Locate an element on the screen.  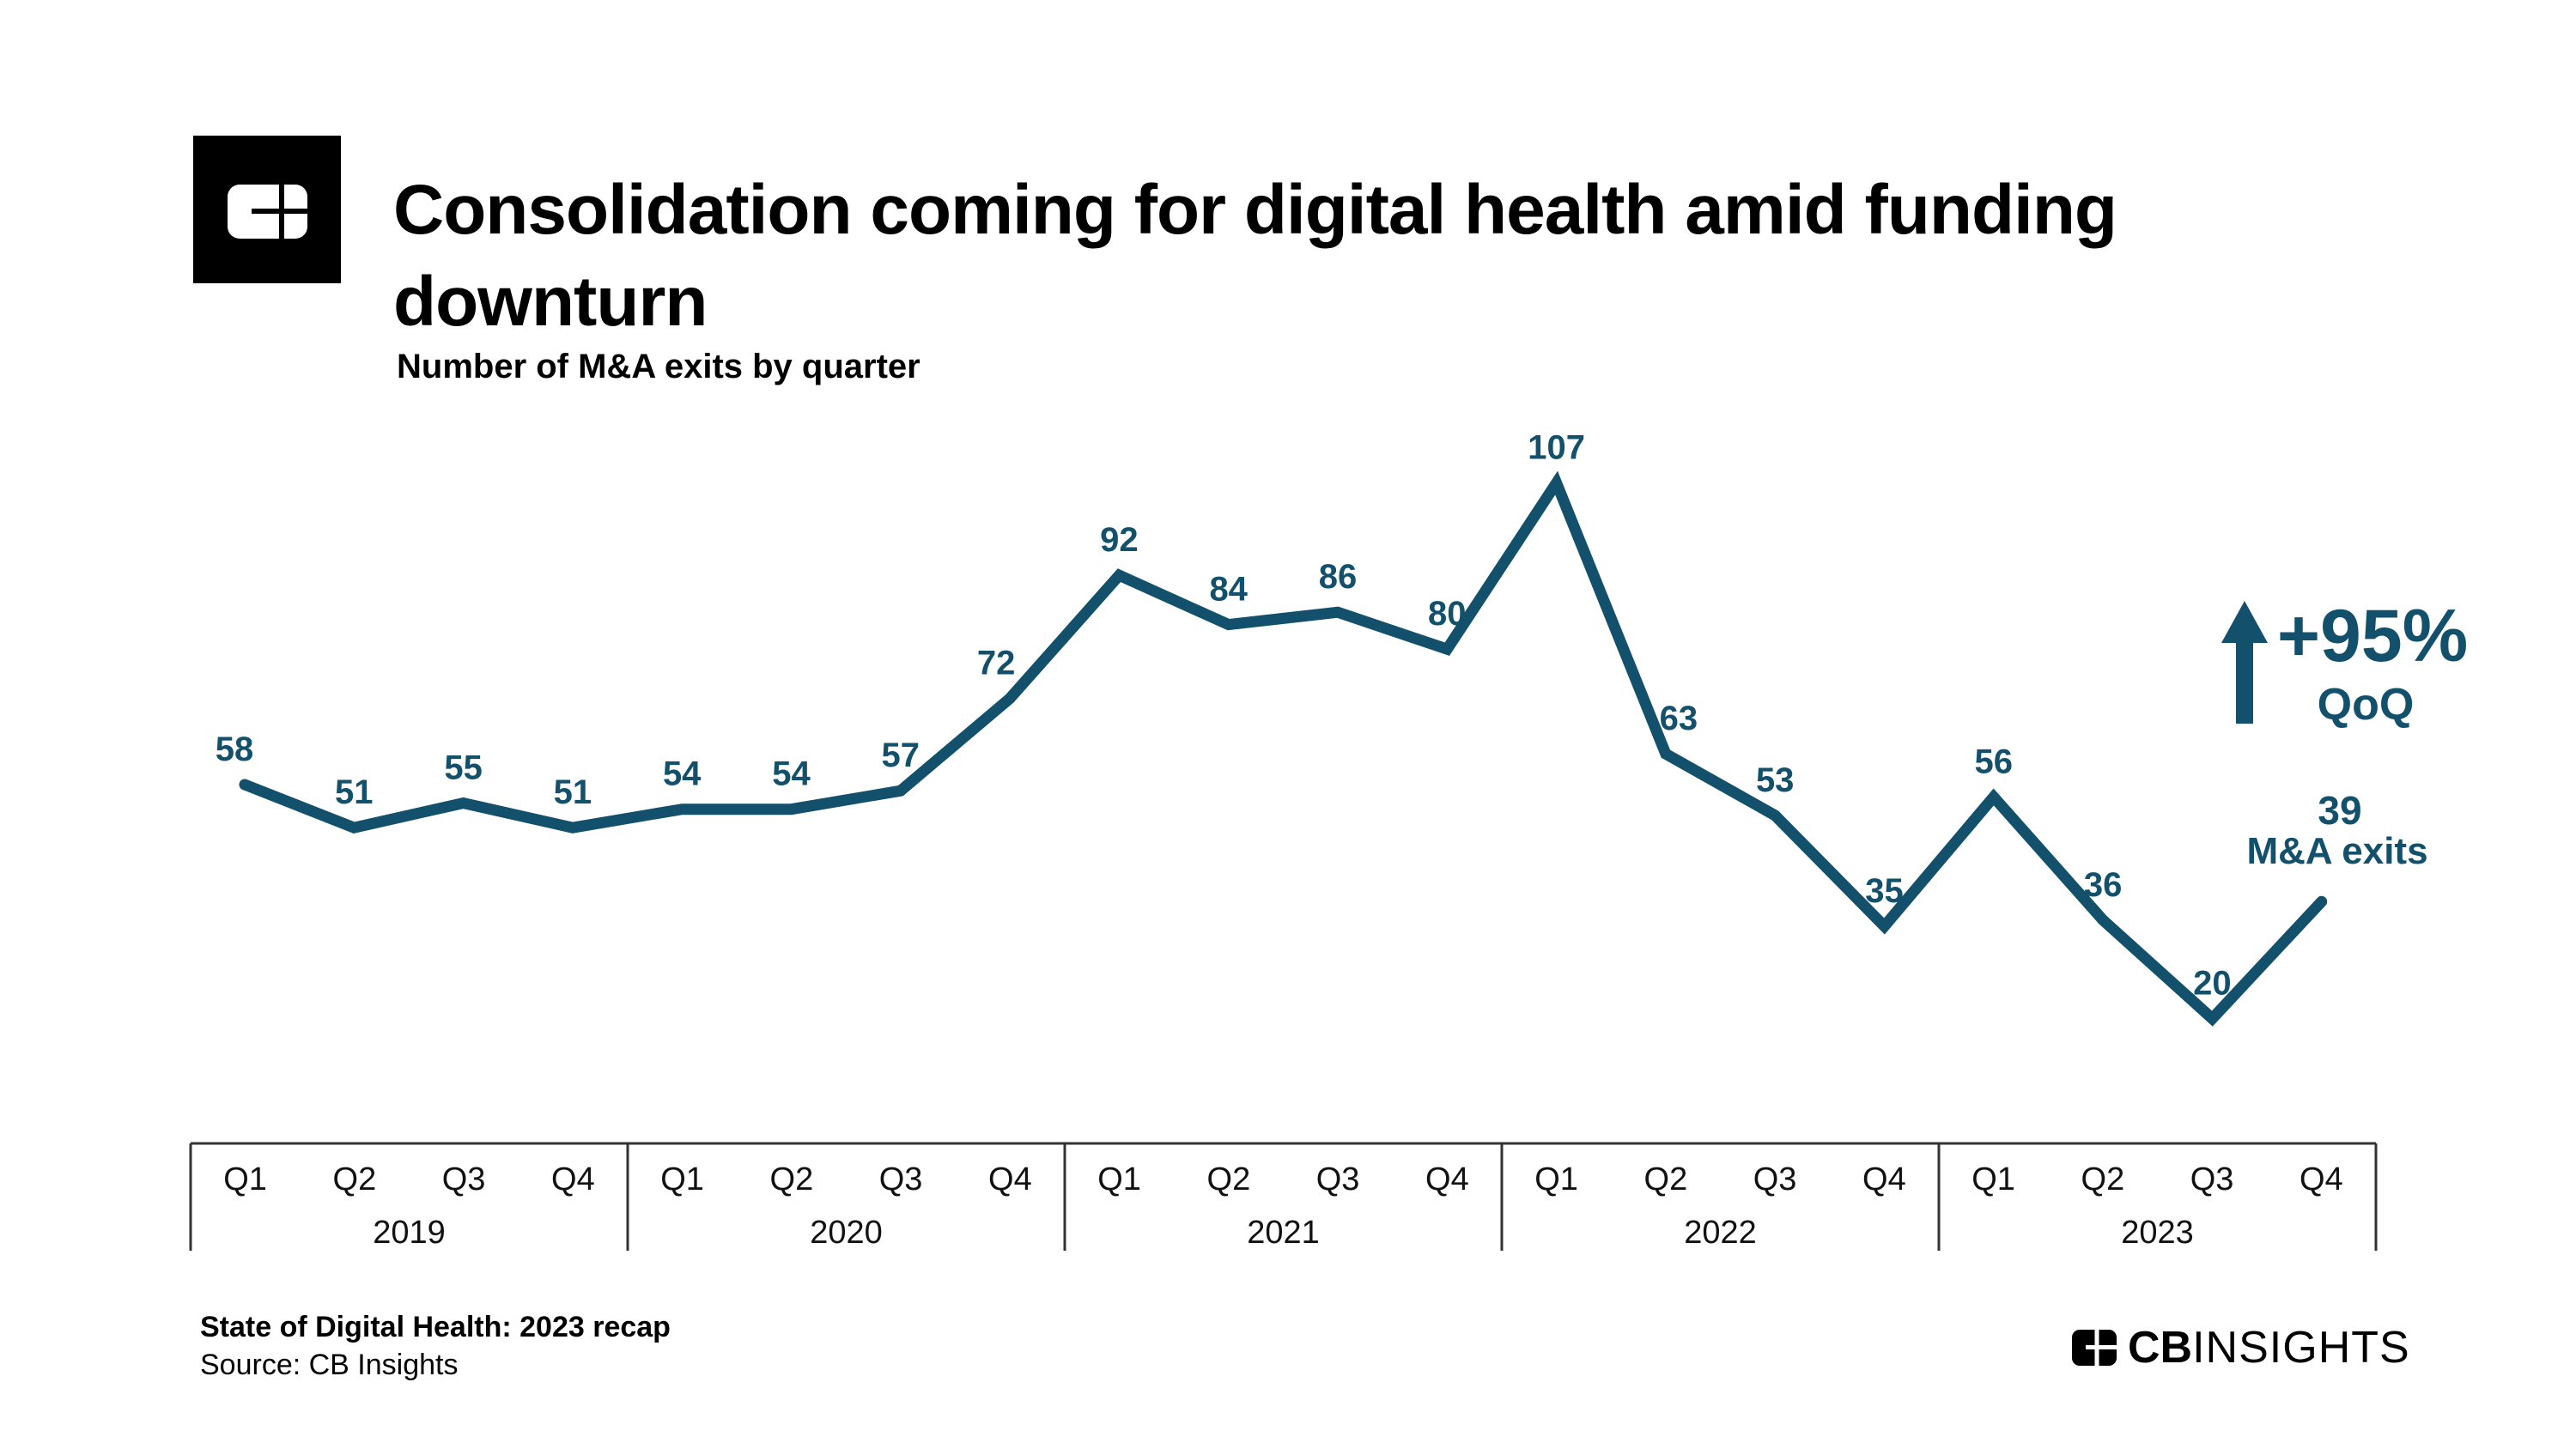
year-tick-label: 2021 is located at coordinates (1283, 1233).